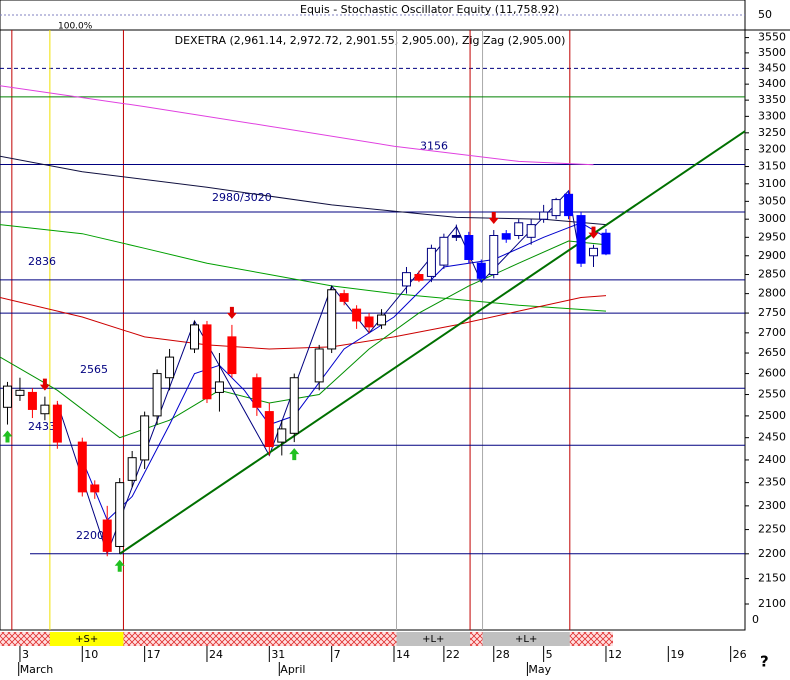  I want to click on help-mark: ?, so click(764, 662).